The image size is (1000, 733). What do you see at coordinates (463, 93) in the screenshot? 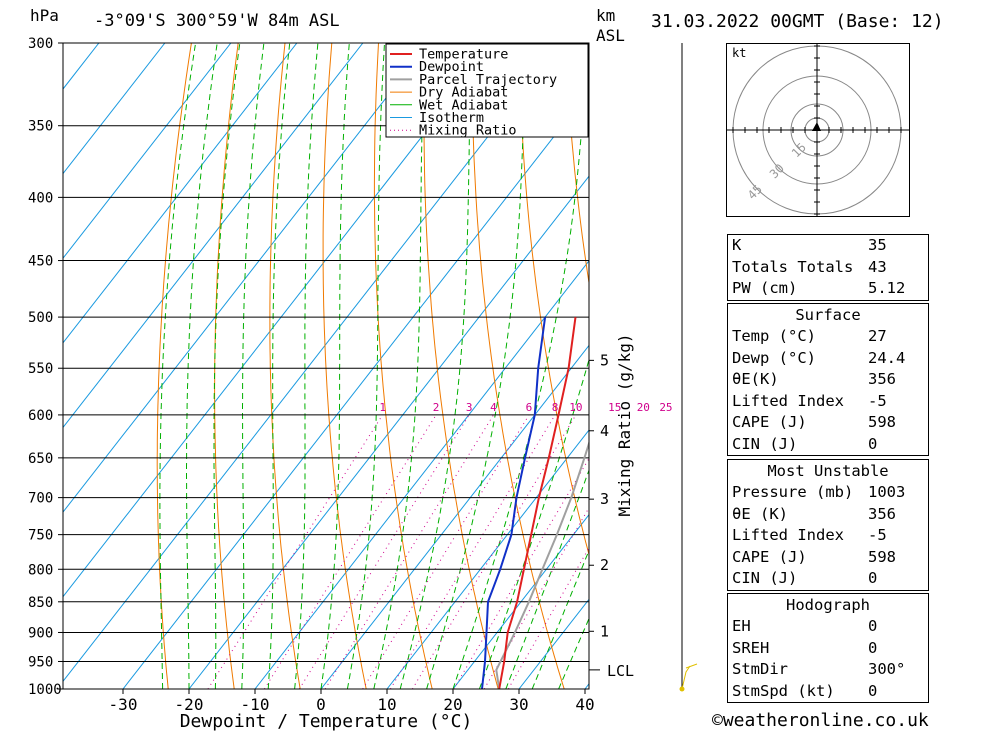
I see `legend-entry: Dry Adiabat` at bounding box center [463, 93].